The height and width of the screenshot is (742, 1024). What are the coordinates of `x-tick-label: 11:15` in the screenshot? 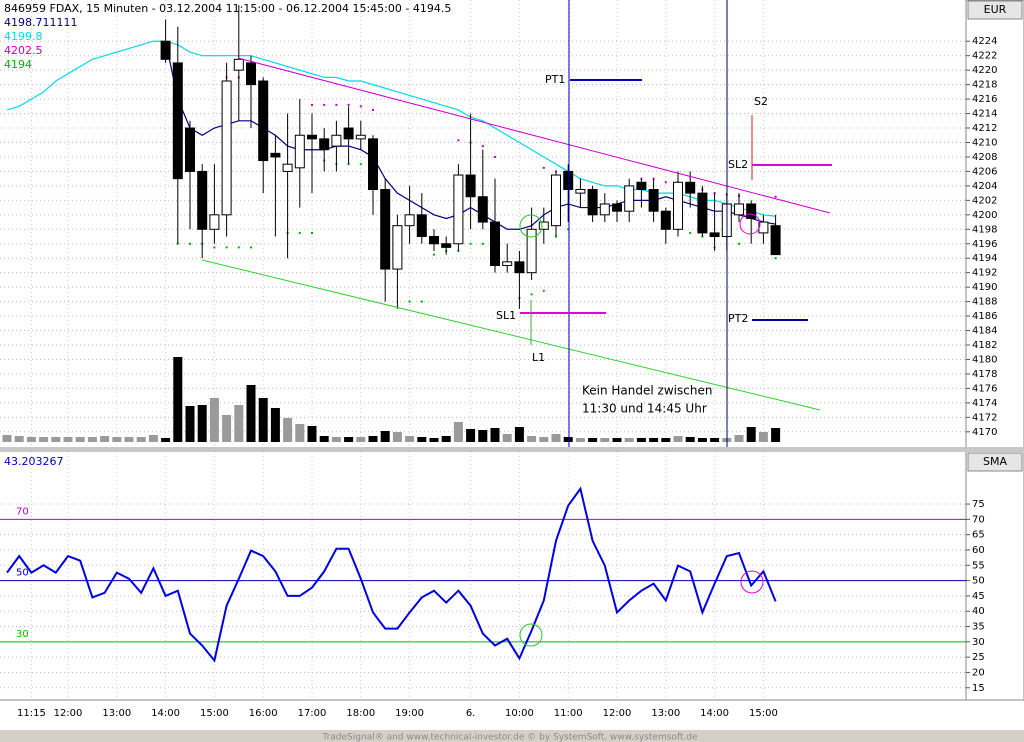 It's located at (31, 713).